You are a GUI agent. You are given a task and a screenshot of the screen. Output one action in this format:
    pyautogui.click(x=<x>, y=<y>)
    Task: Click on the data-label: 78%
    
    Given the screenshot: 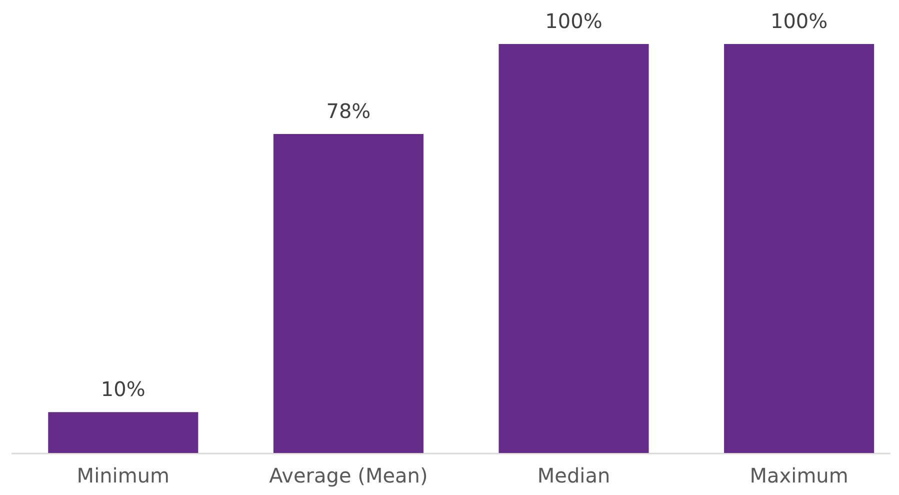 What is the action you would take?
    pyautogui.click(x=348, y=110)
    